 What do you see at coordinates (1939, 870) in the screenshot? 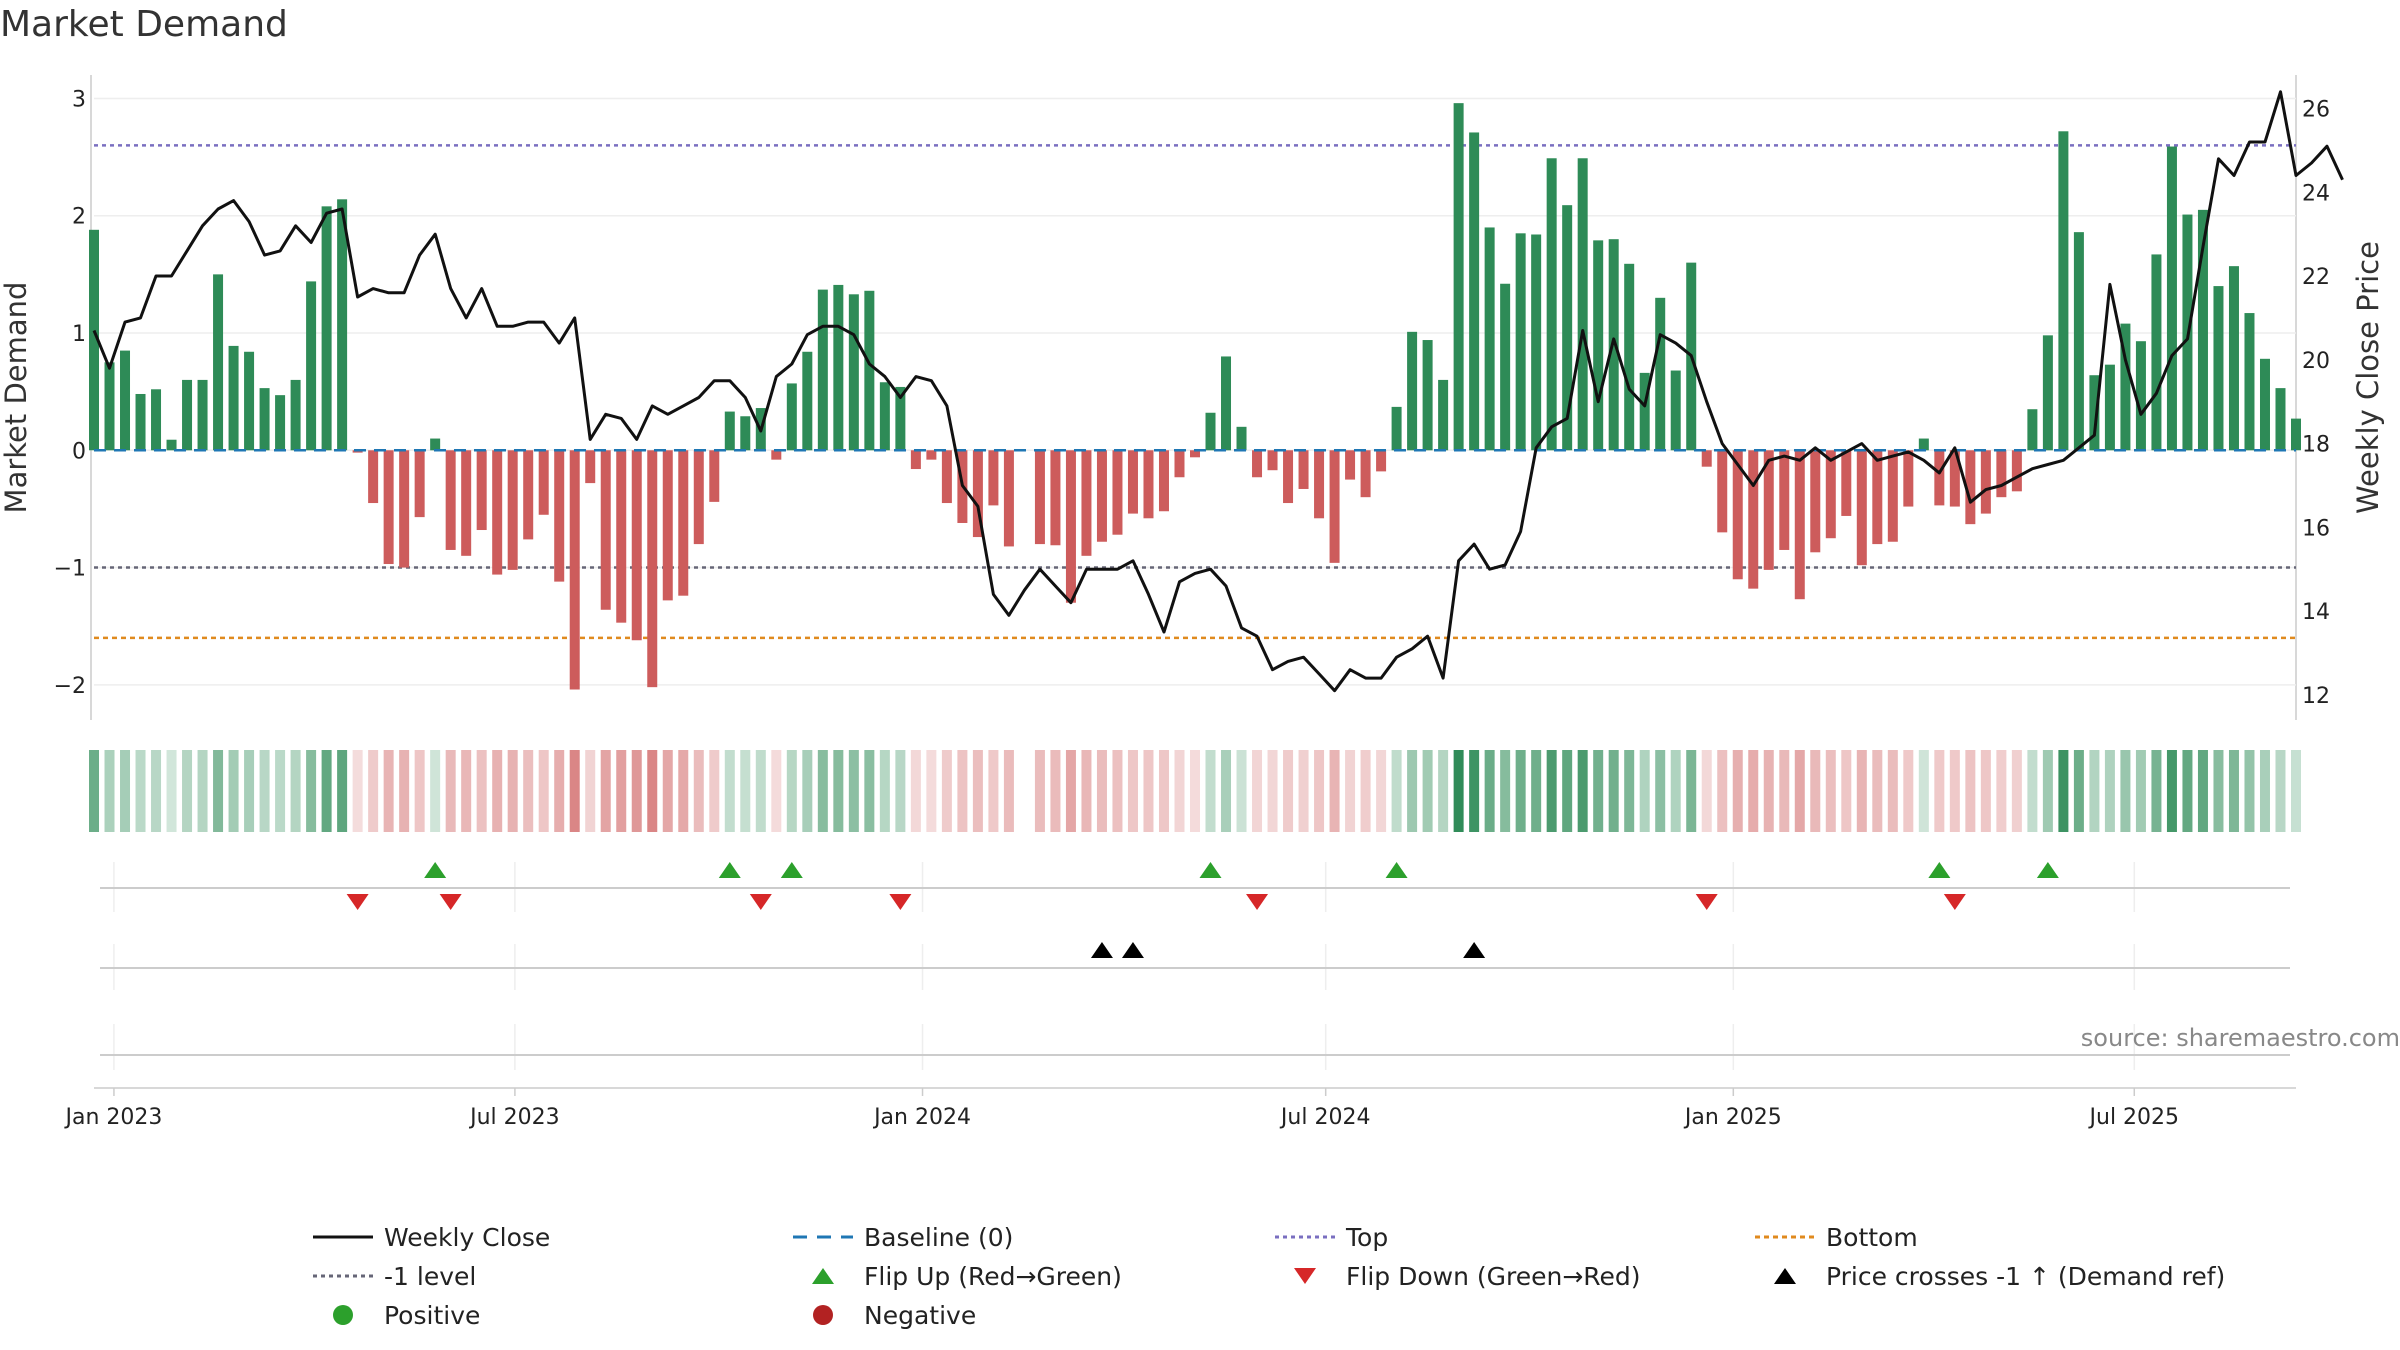
I see `flip-up-marker` at bounding box center [1939, 870].